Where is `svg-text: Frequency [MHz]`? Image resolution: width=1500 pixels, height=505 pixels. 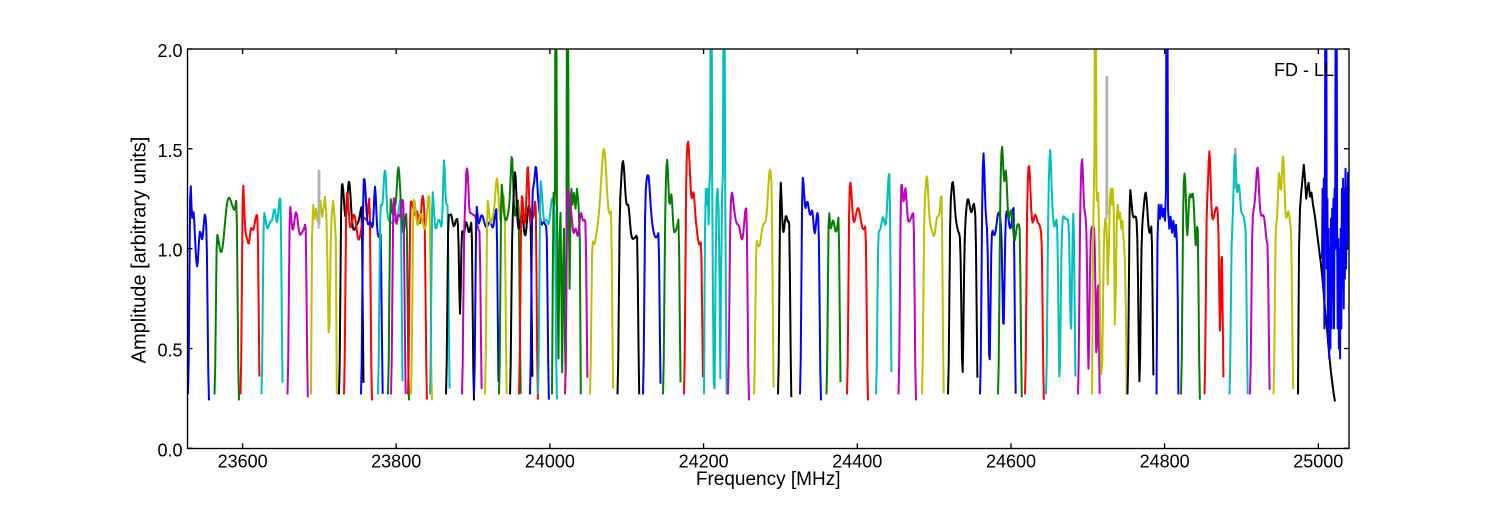
svg-text: Frequency [MHz] is located at coordinates (768, 479).